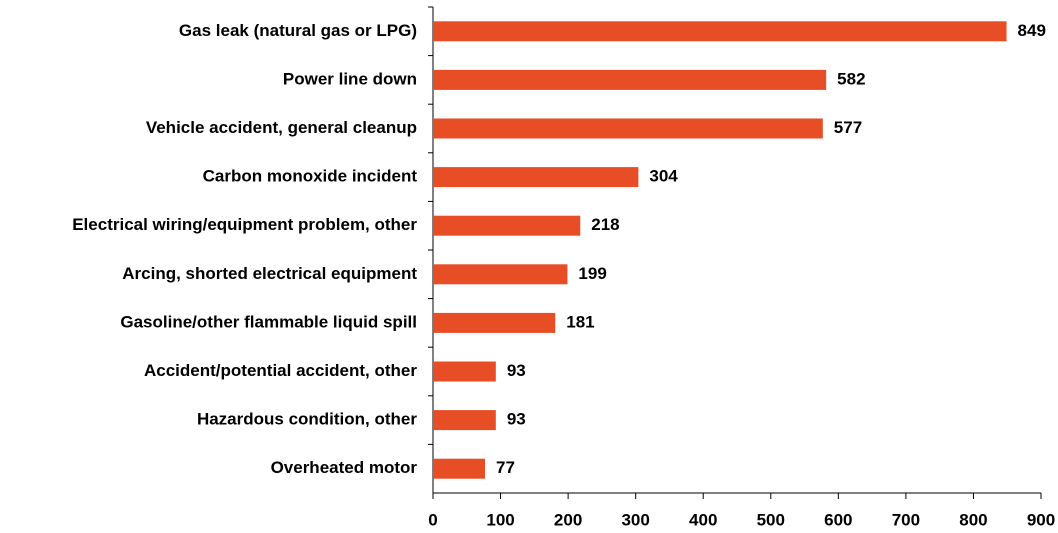 The image size is (1058, 533). Describe the element at coordinates (605, 224) in the screenshot. I see `value-label: 218` at that location.